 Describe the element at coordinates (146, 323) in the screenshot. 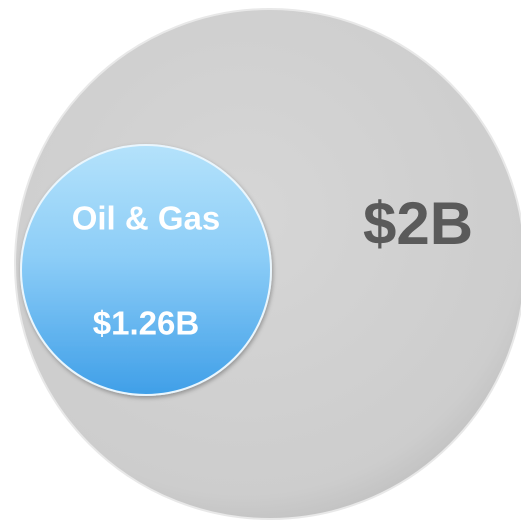

I see `inner-label: $1.26B` at that location.